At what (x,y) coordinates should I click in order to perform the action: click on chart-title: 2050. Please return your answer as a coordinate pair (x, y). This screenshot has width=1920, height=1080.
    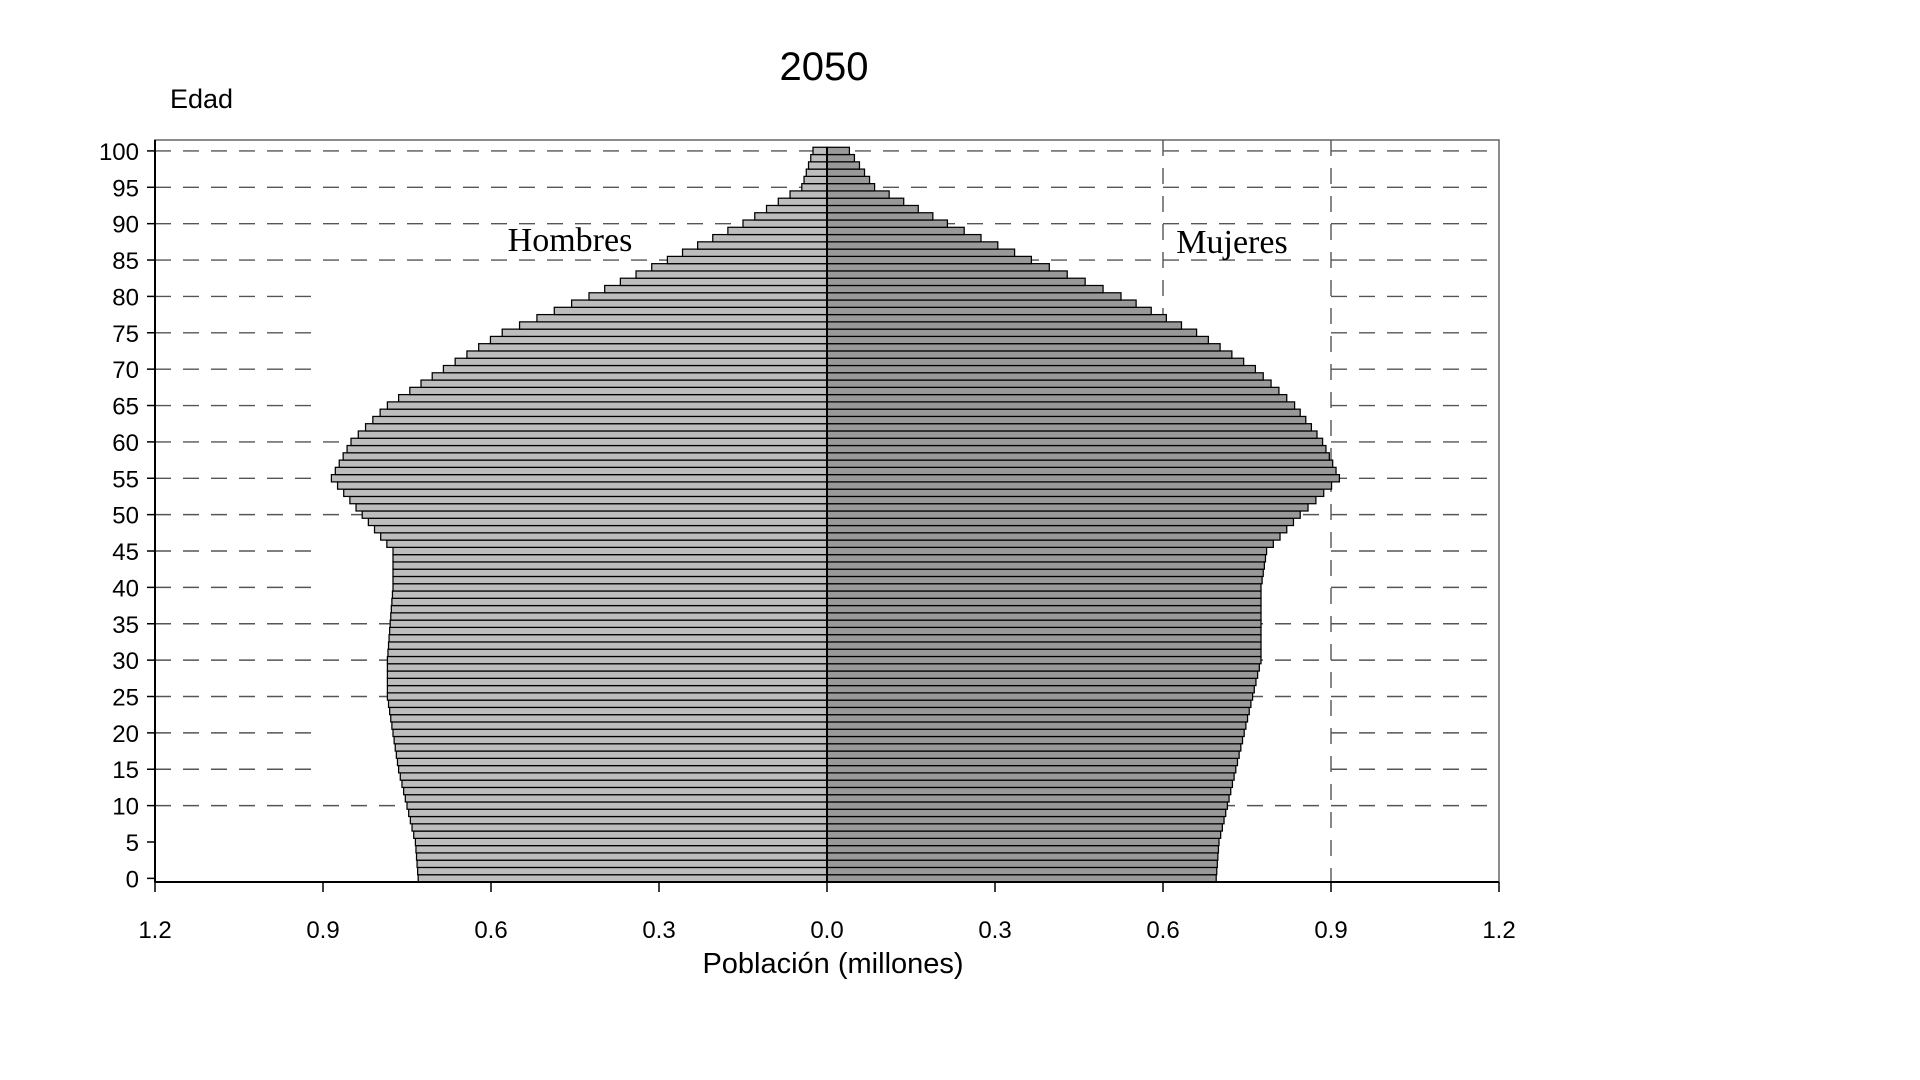
    Looking at the image, I should click on (824, 67).